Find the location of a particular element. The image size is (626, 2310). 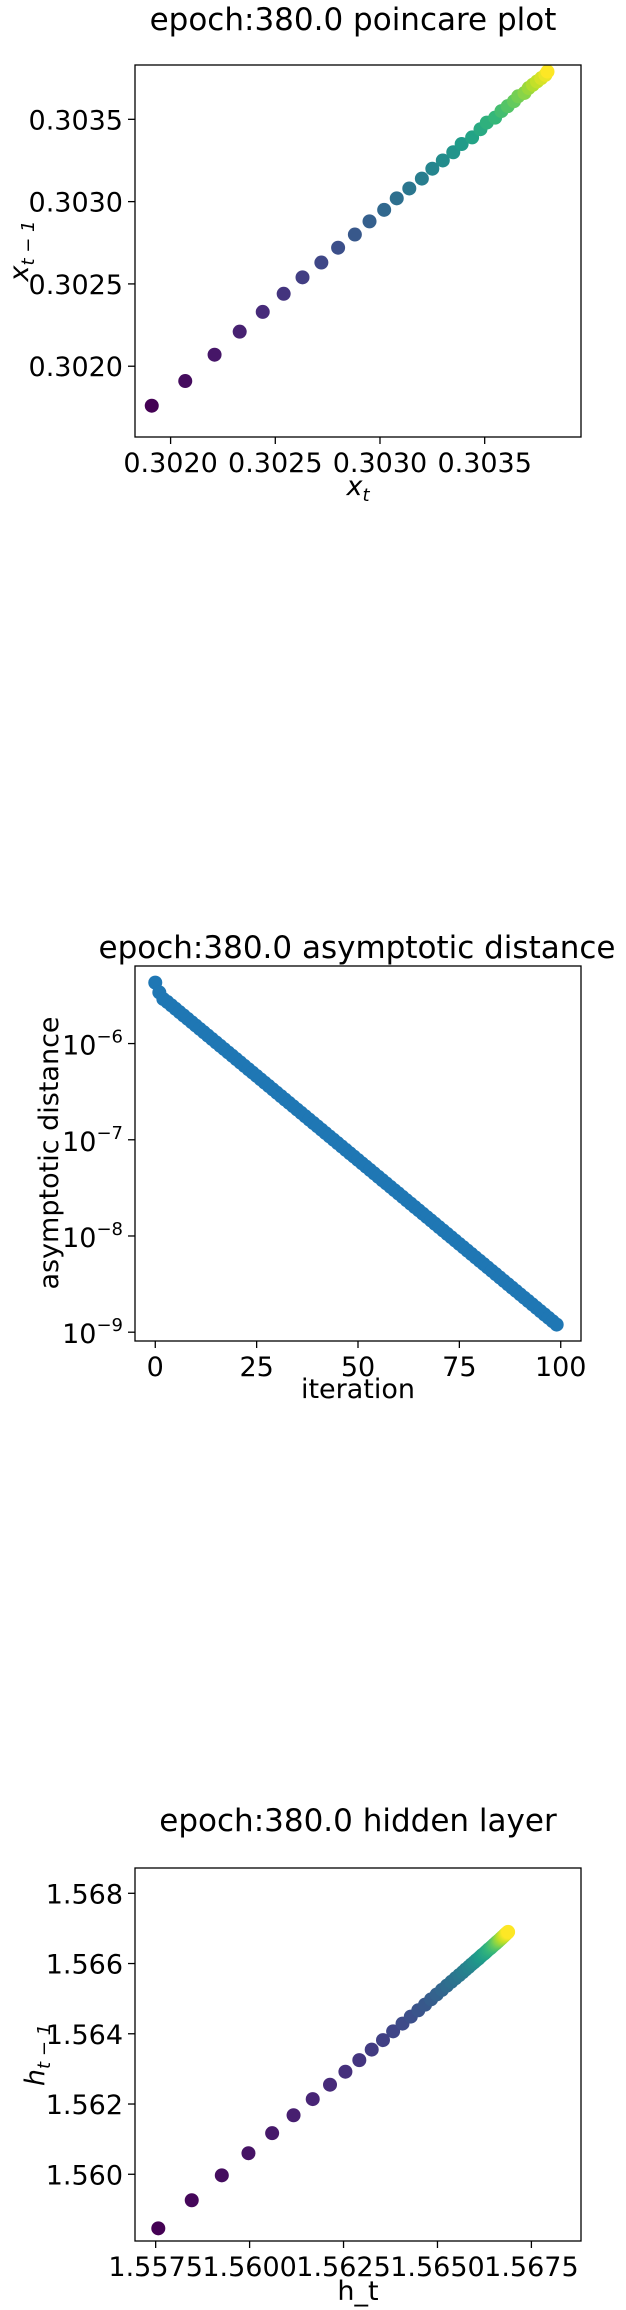

poincare-x-ticks: 0.3020 0.3025 0.3030 0.3035 is located at coordinates (327, 458).